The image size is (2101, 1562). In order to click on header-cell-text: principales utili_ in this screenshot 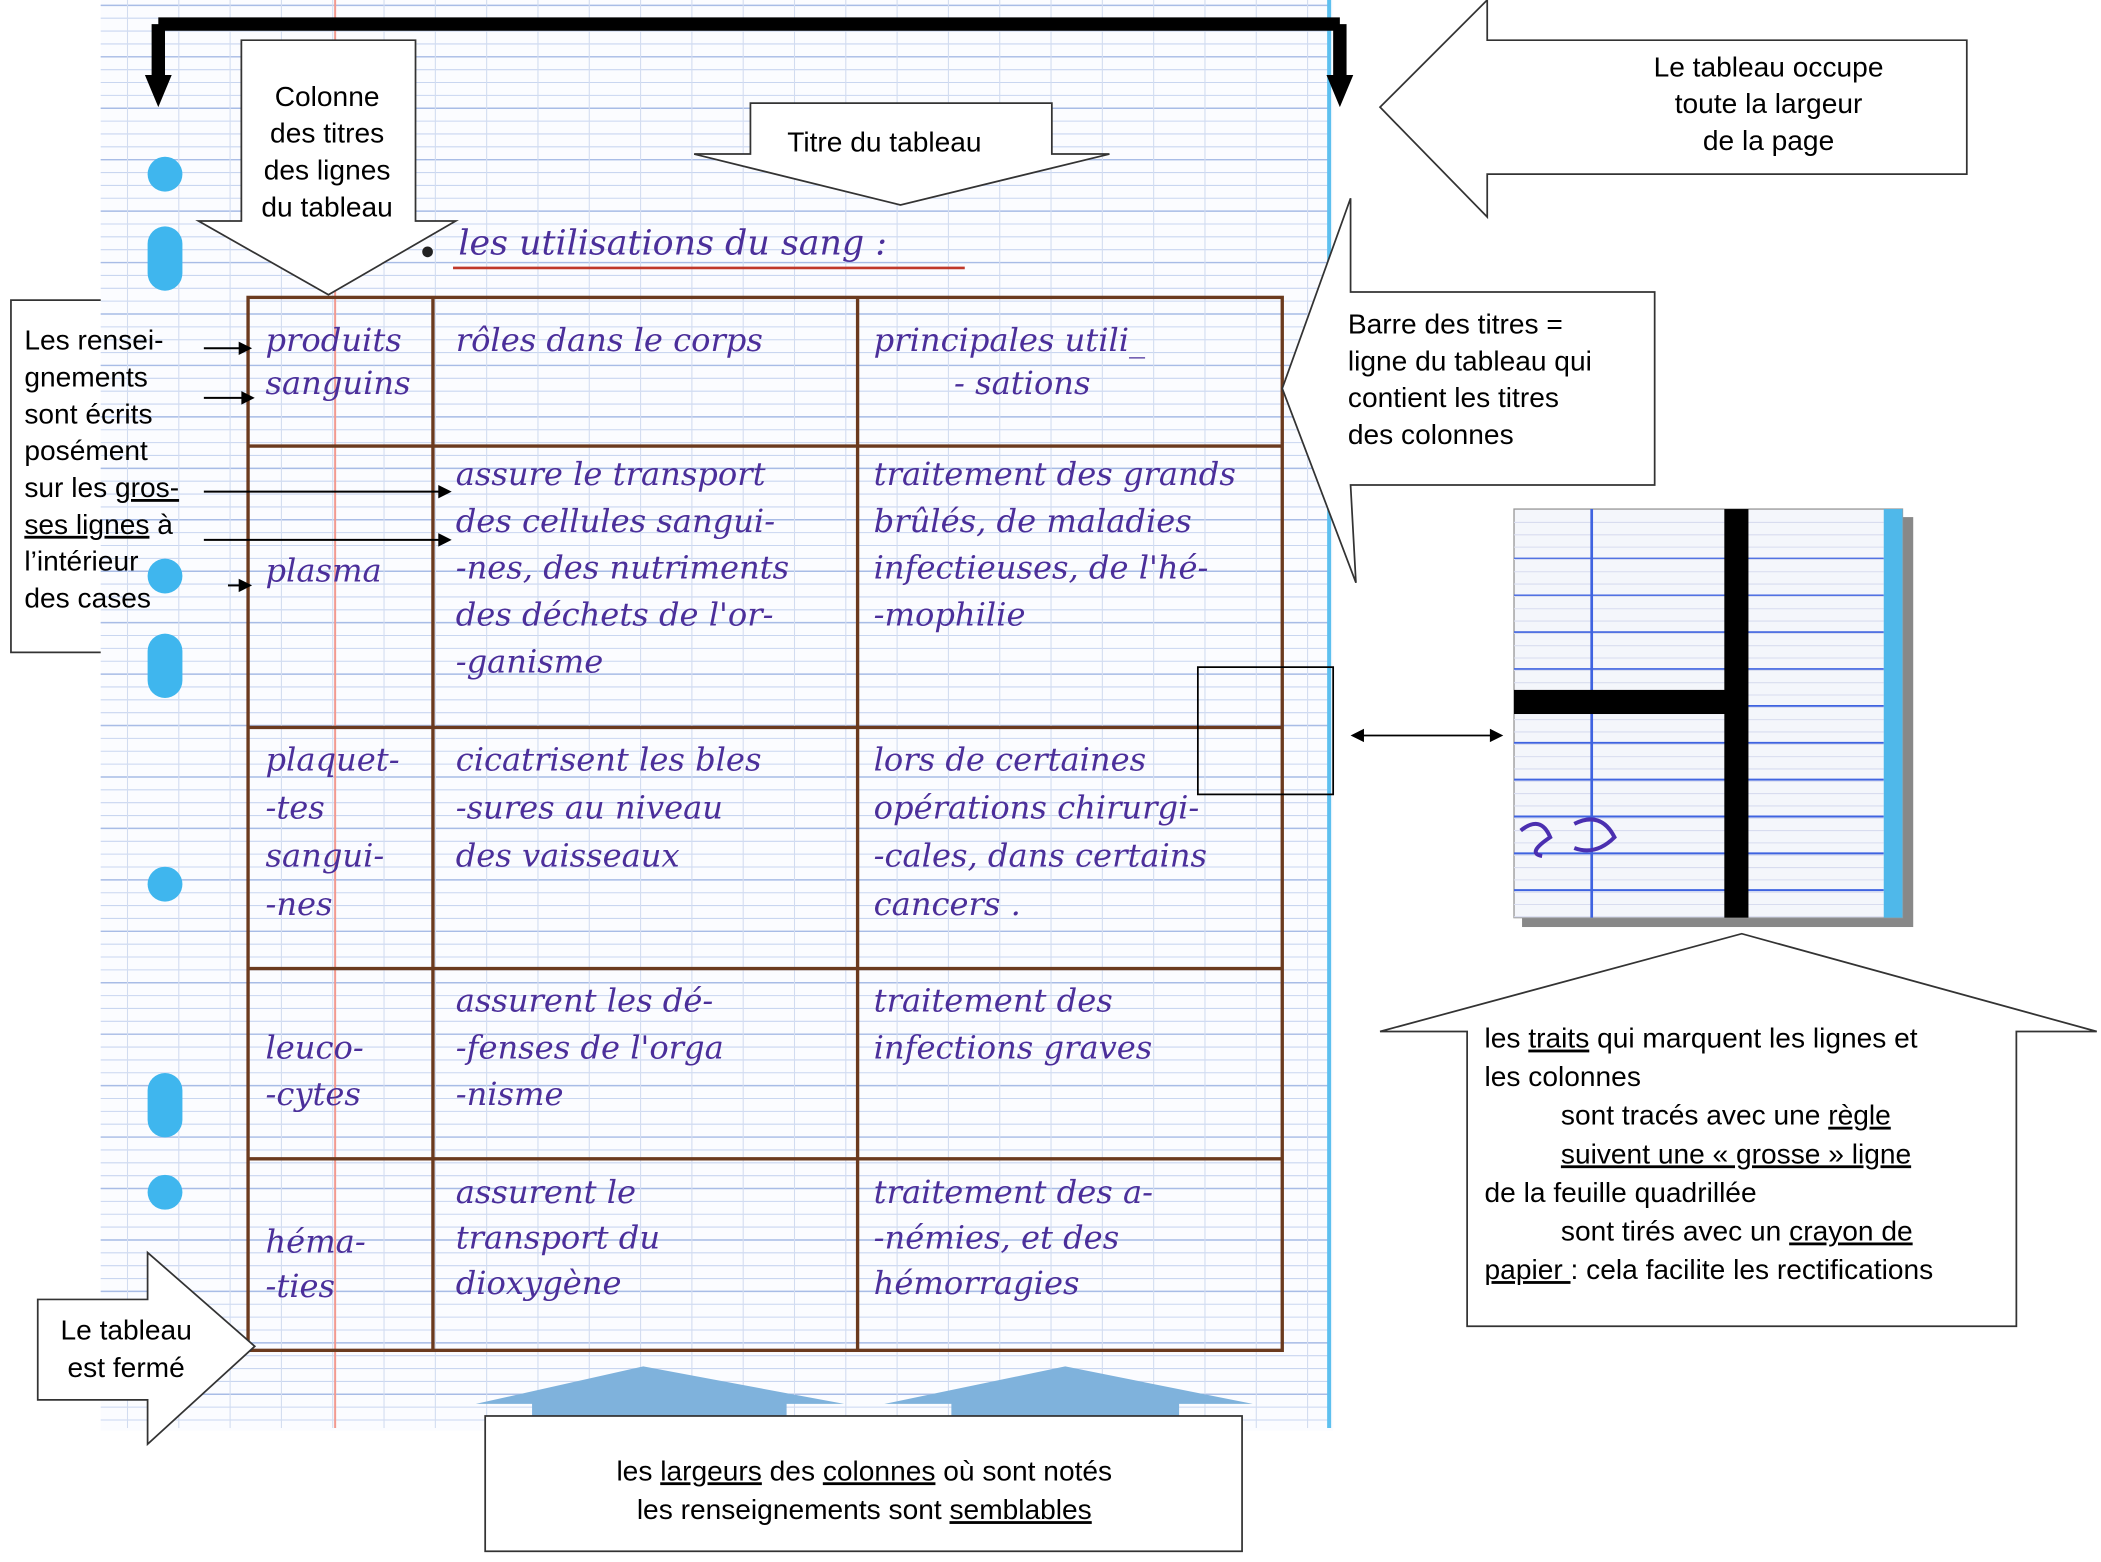, I will do `click(1010, 340)`.